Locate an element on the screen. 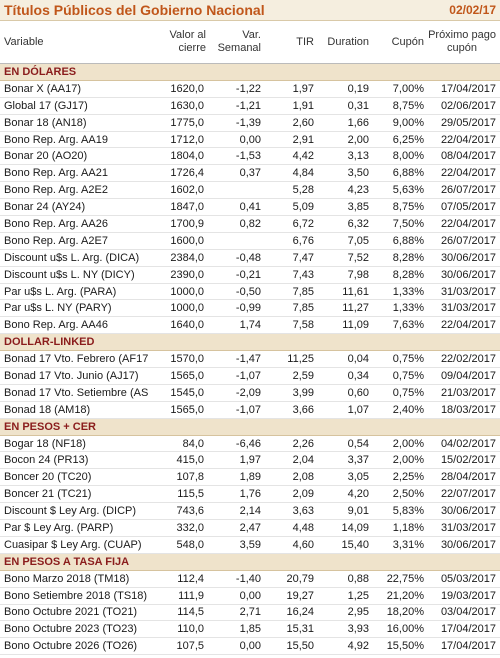 Image resolution: width=500 pixels, height=658 pixels. cell: 548,0 is located at coordinates (190, 544).